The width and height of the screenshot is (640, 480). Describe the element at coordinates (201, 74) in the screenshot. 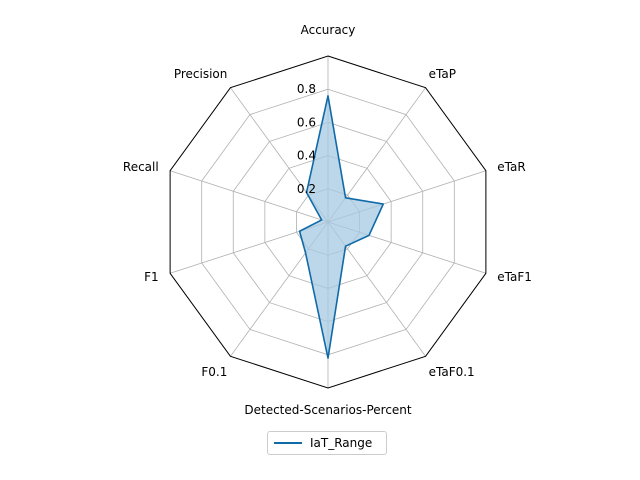

I see `category-label-precision: Precision` at that location.